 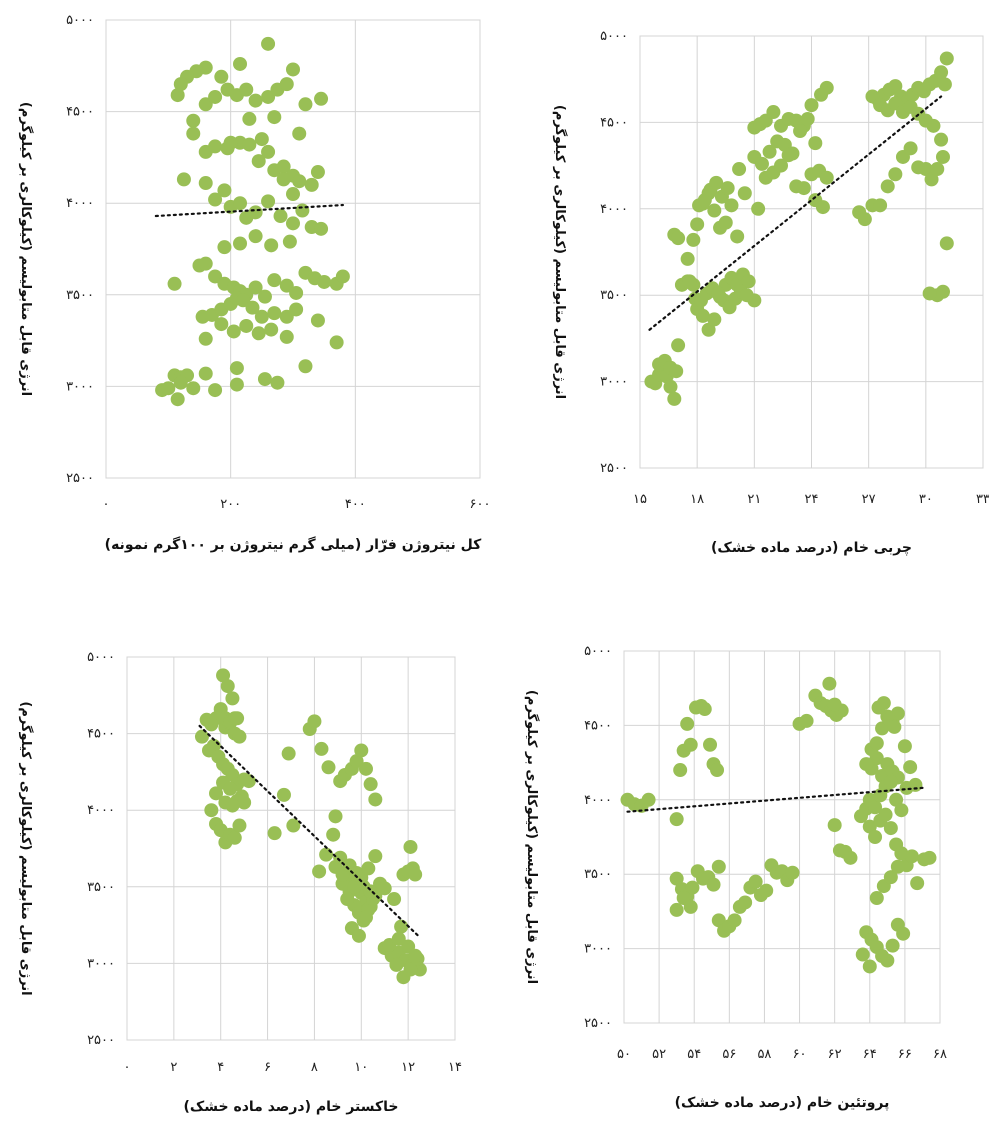 I want to click on x-tick-label: ۶۰, so click(x=800, y=1054).